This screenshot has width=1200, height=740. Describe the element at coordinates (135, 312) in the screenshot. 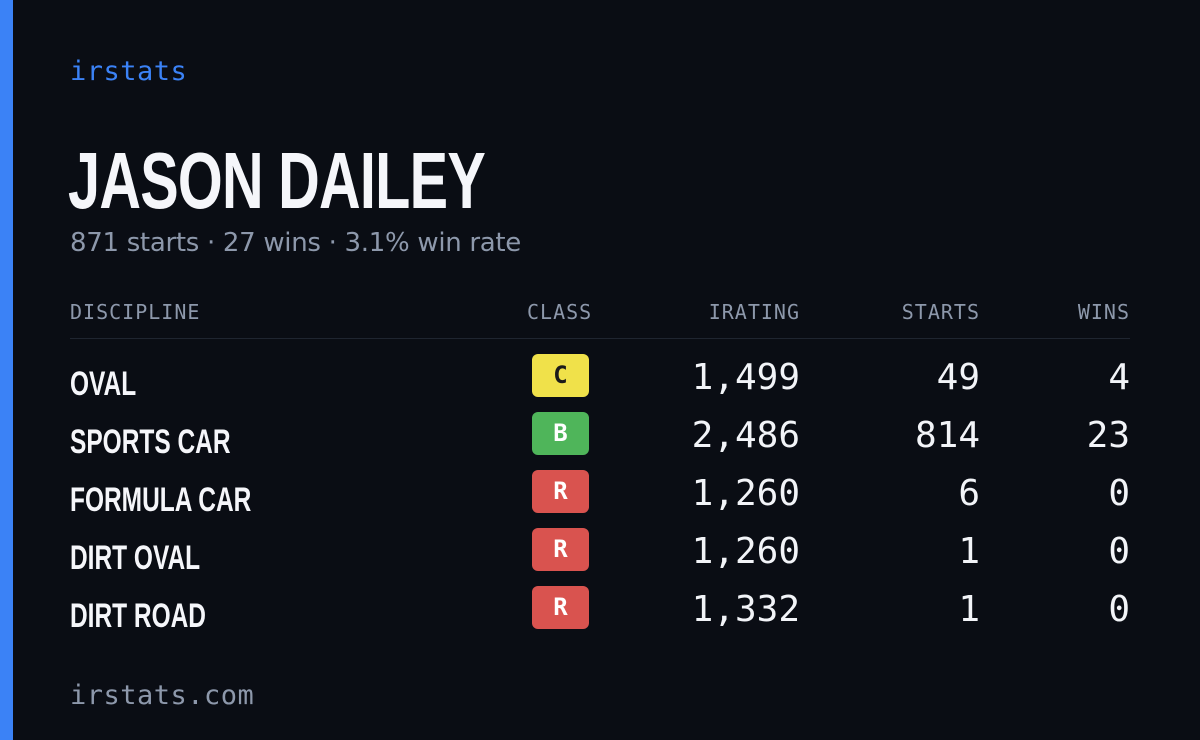

I see `header-discipline: DISCIPLINE` at that location.